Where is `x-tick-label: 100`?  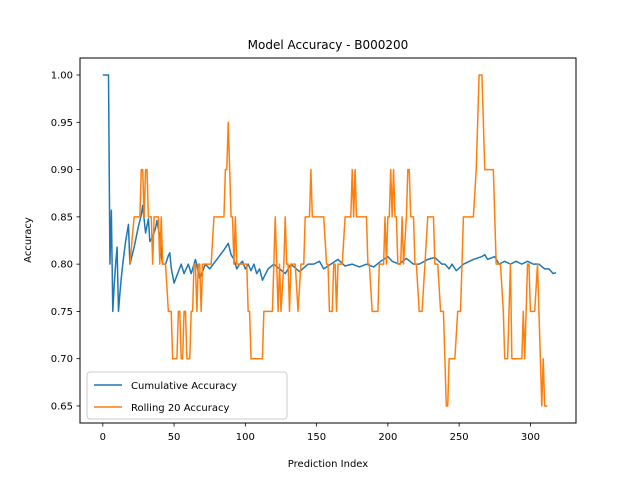
x-tick-label: 100 is located at coordinates (245, 437).